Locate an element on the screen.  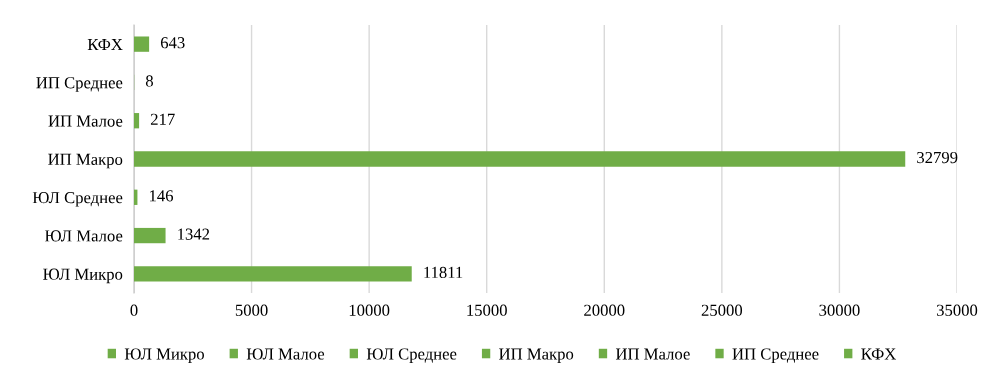
x-tick-label: 30000 is located at coordinates (839, 310).